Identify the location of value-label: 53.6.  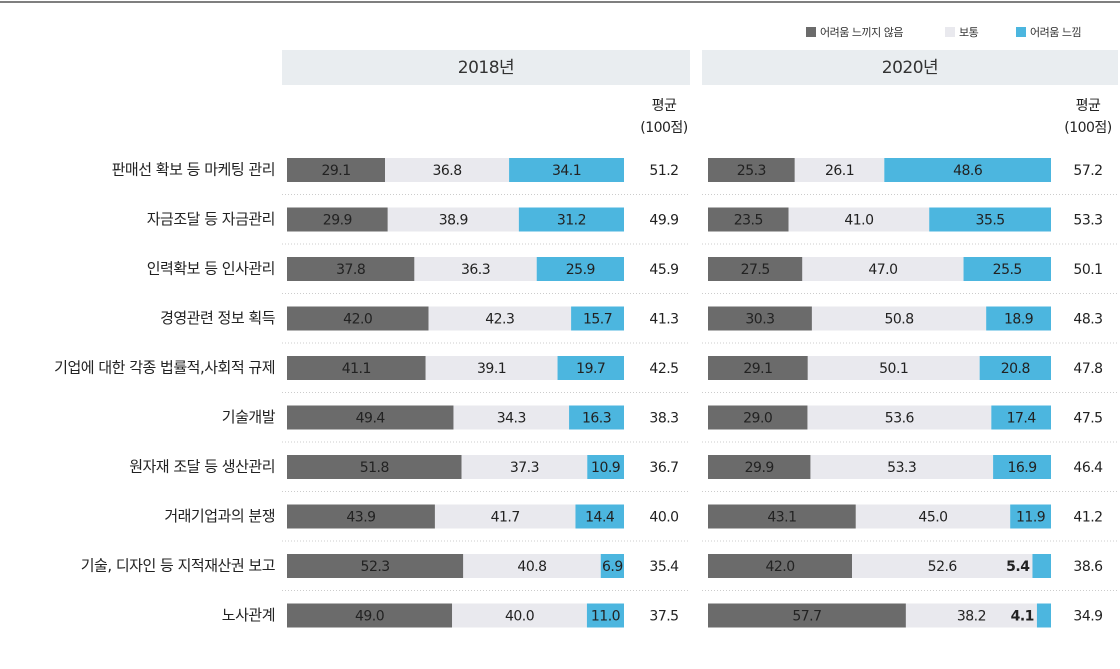
(900, 419).